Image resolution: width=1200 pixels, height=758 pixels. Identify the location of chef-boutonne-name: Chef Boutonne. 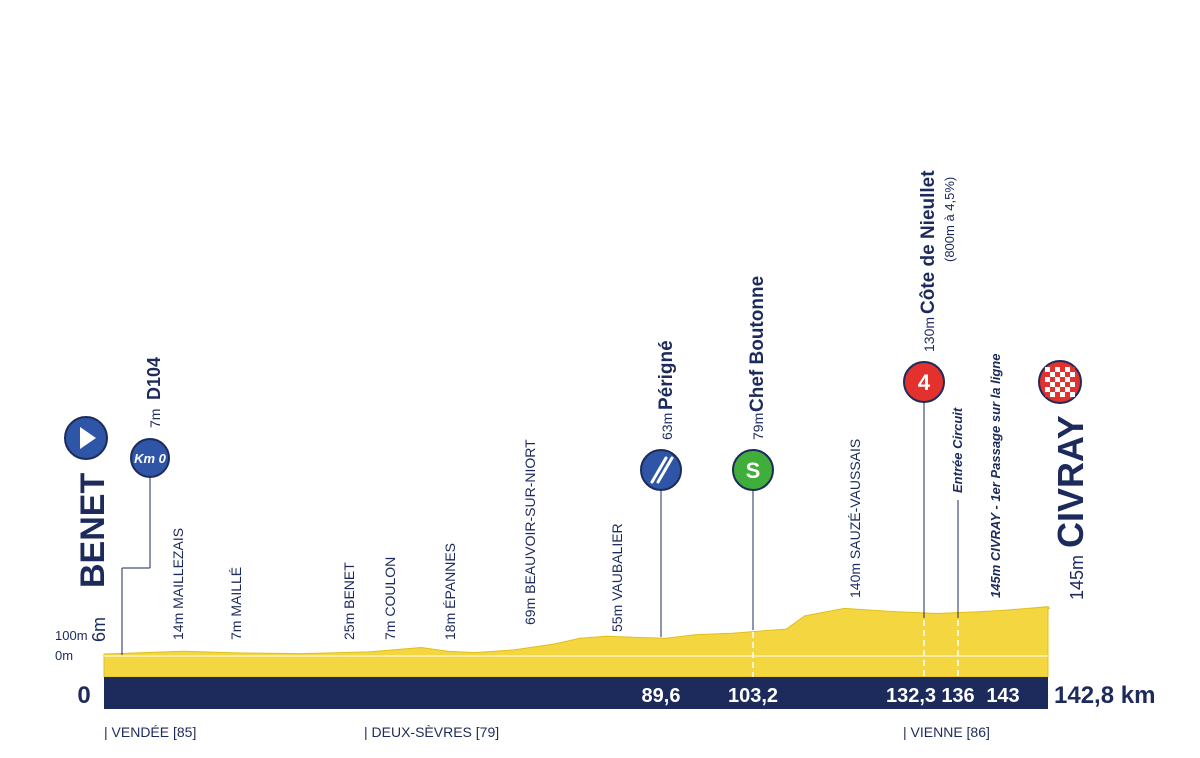
(757, 344).